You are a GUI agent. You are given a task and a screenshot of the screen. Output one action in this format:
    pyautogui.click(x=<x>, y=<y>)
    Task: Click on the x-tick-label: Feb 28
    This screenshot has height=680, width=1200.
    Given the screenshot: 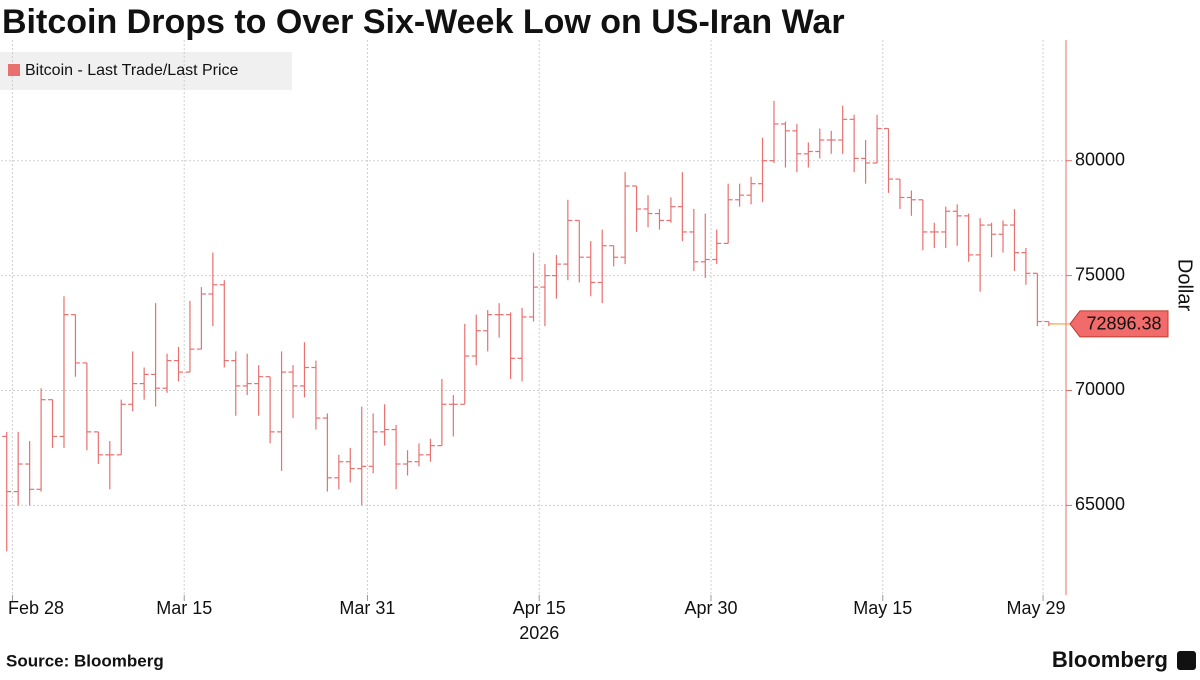 What is the action you would take?
    pyautogui.click(x=36, y=608)
    